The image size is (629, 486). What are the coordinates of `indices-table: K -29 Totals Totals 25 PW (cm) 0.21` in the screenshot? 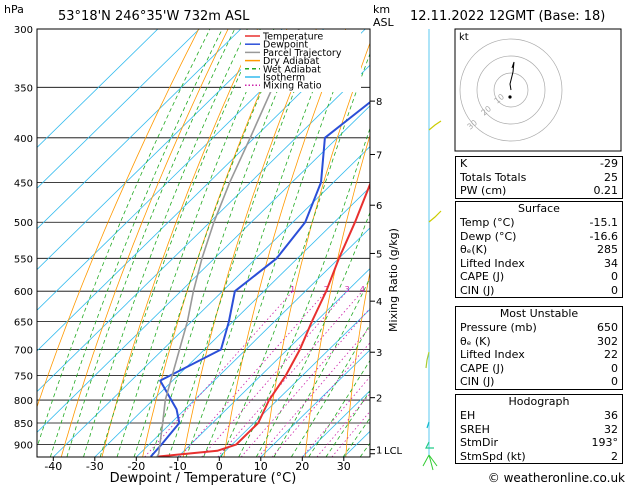 It's located at (539, 177).